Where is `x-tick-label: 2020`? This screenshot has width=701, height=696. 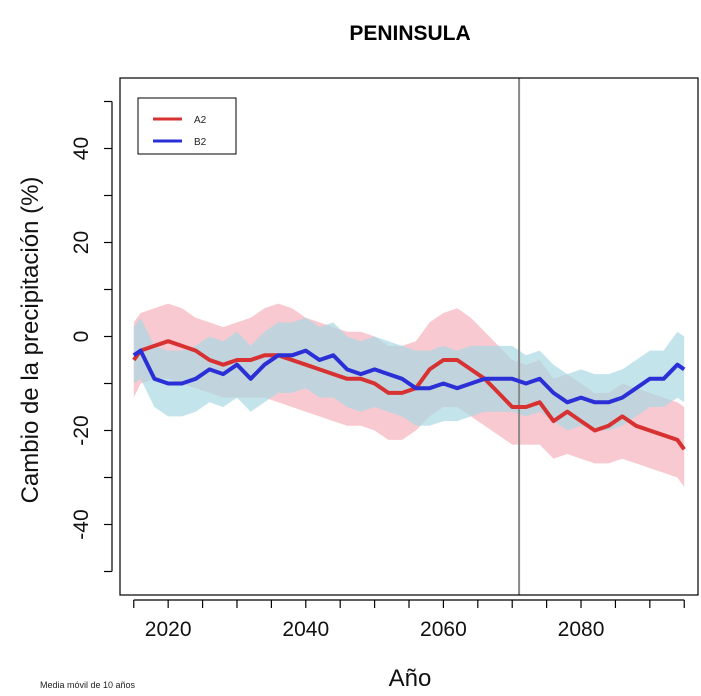 x-tick-label: 2020 is located at coordinates (168, 629).